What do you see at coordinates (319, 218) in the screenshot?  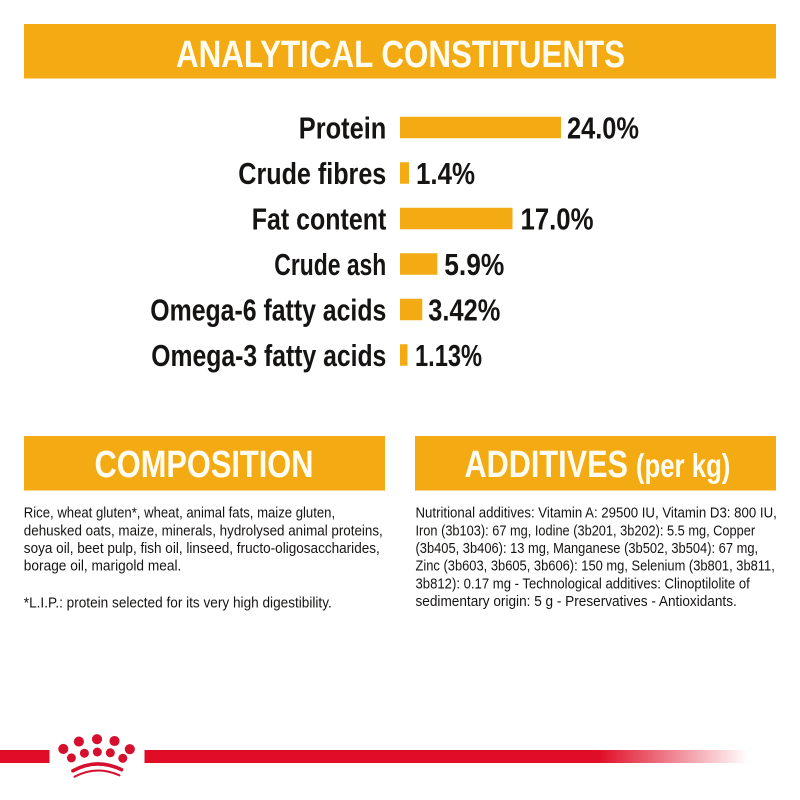 I see `svg-text: Fat content` at bounding box center [319, 218].